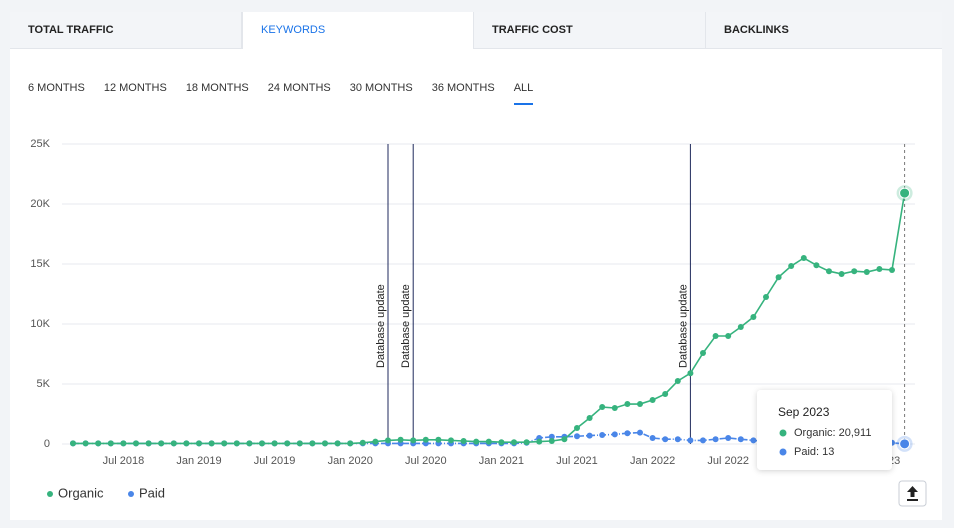 The height and width of the screenshot is (528, 954). I want to click on tab: BACKLINKS, so click(756, 30).